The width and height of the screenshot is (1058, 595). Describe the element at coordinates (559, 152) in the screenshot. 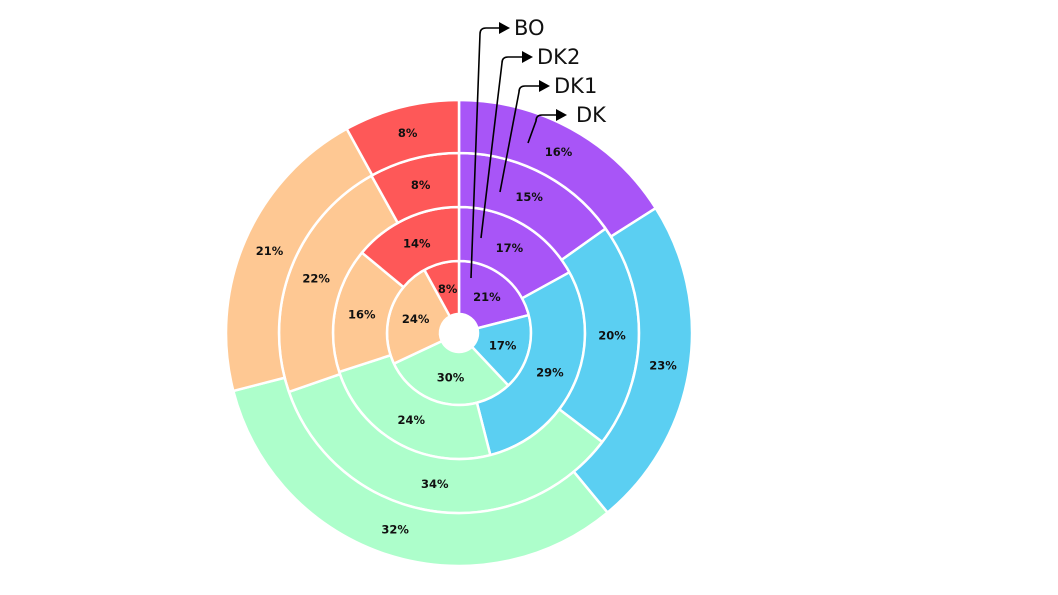

I see `pct-label-dk-purple: 16%` at that location.